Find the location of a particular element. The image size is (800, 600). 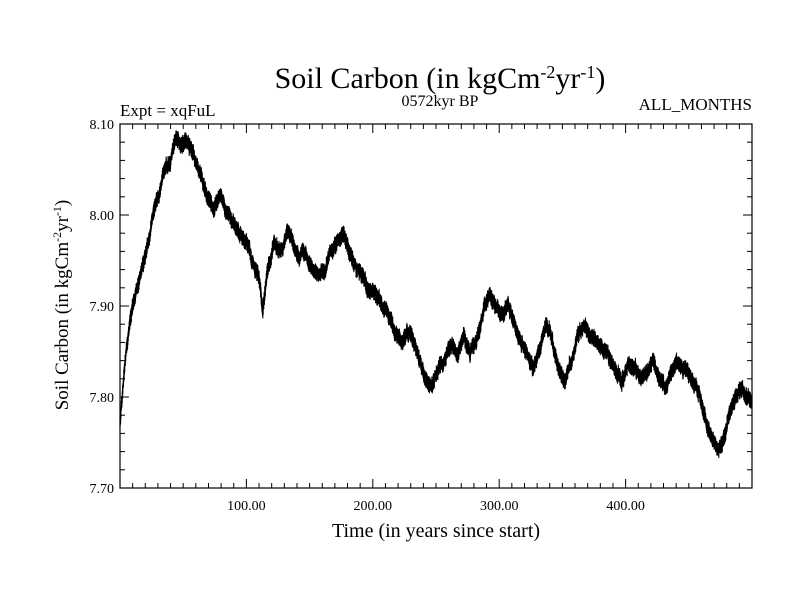

chart-title-main: Soil Carbon (in kgCm is located at coordinates (408, 78).